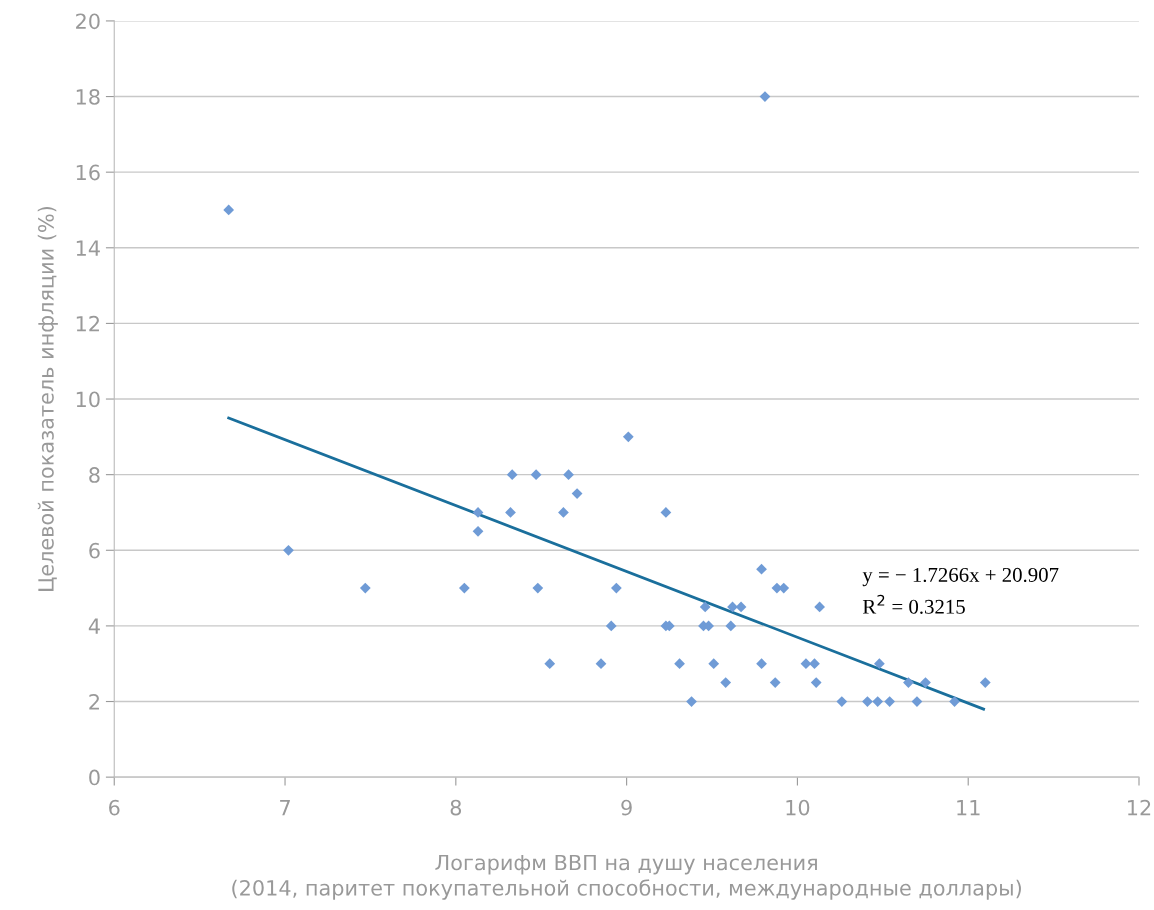 The image size is (1154, 910). I want to click on y-tick-label: 10, so click(88, 399).